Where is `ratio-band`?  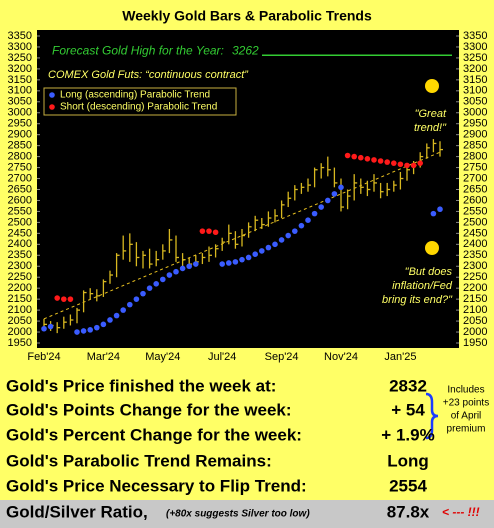
ratio-band is located at coordinates (247, 514).